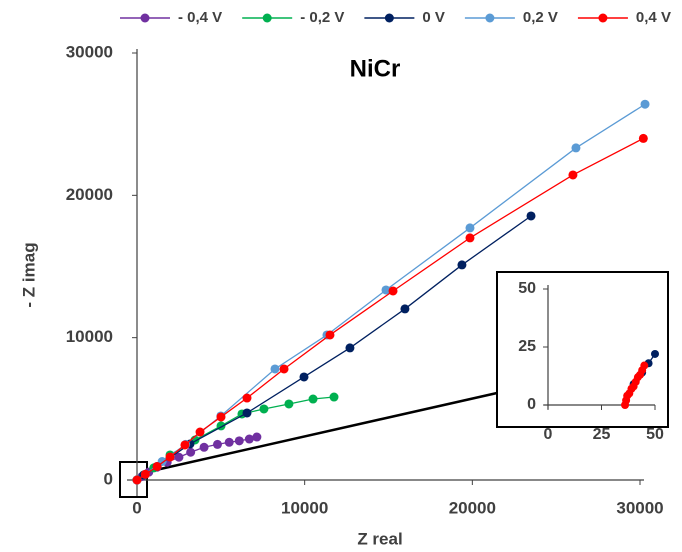  What do you see at coordinates (322, 17) in the screenshot?
I see `legend-label: - 0,2 V` at bounding box center [322, 17].